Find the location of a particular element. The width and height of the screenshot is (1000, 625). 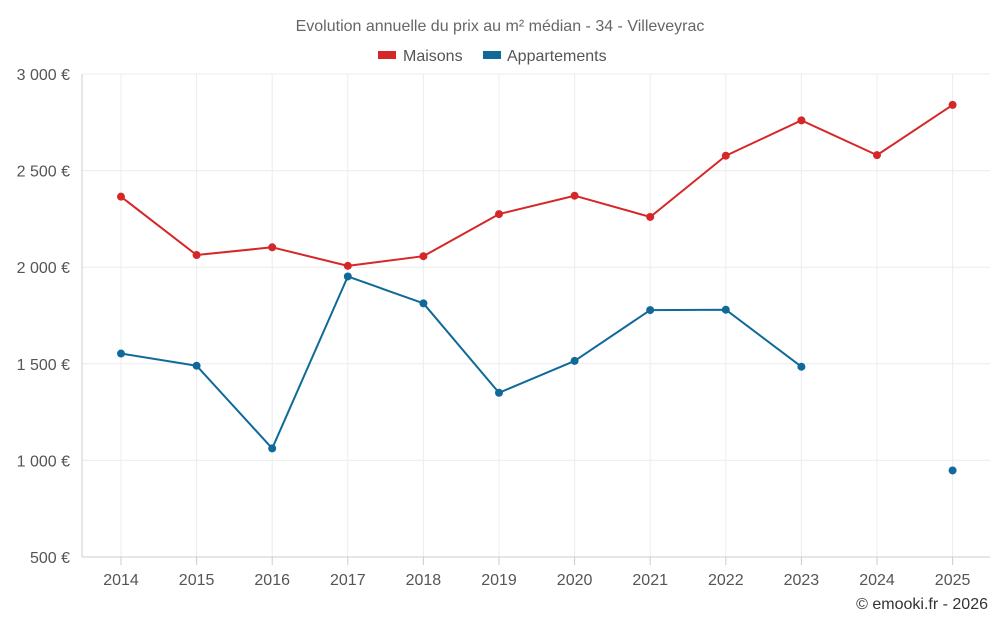

x-tick-label: 2014 is located at coordinates (121, 580).